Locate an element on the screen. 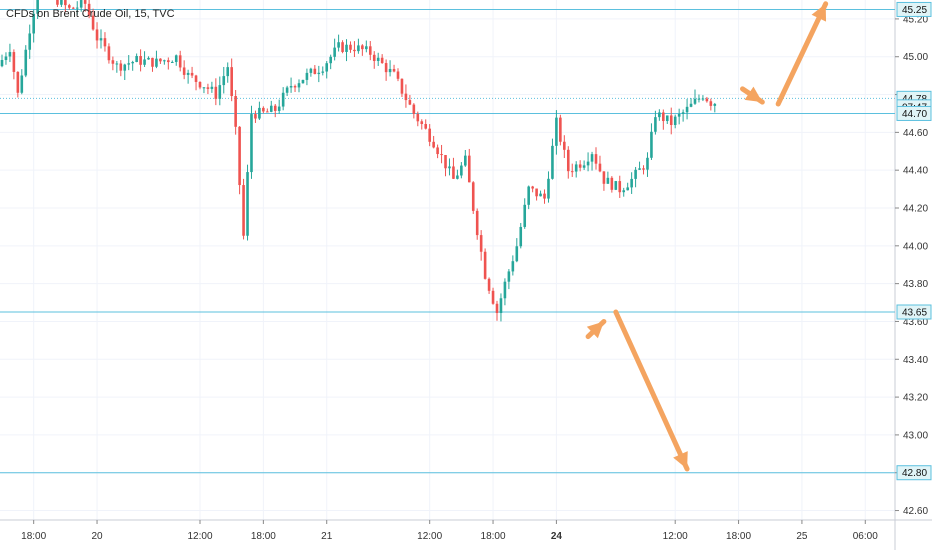  price-tag is located at coordinates (914, 113).